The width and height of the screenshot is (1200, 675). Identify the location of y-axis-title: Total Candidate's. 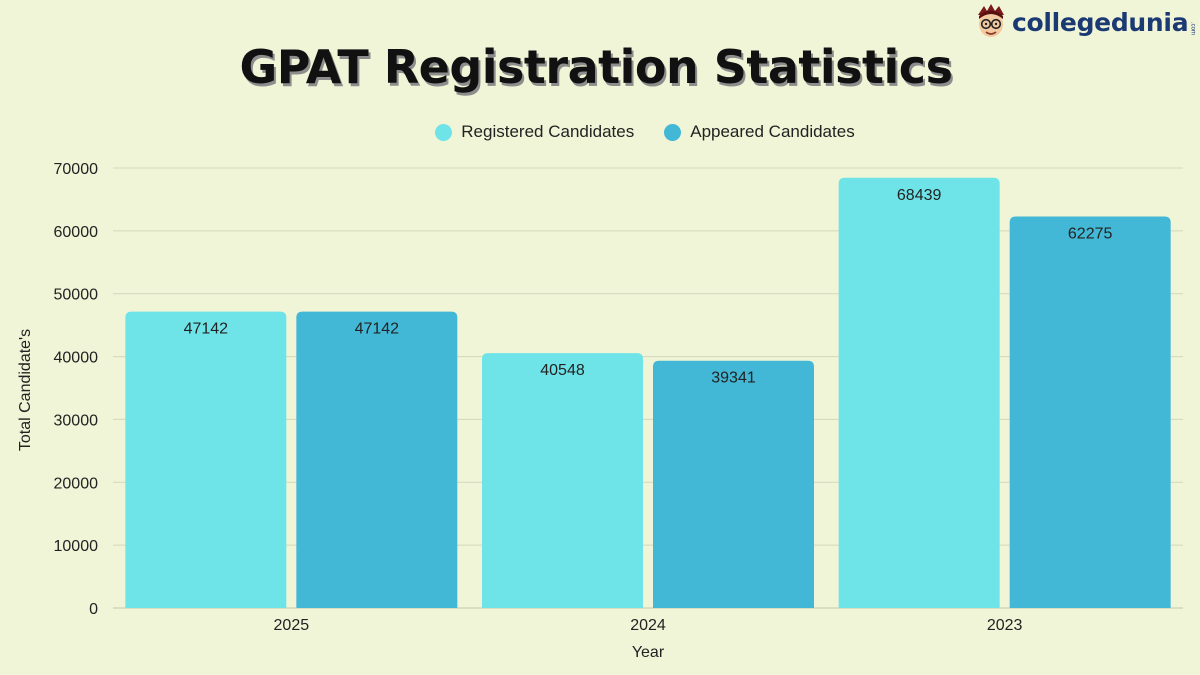
(25, 390).